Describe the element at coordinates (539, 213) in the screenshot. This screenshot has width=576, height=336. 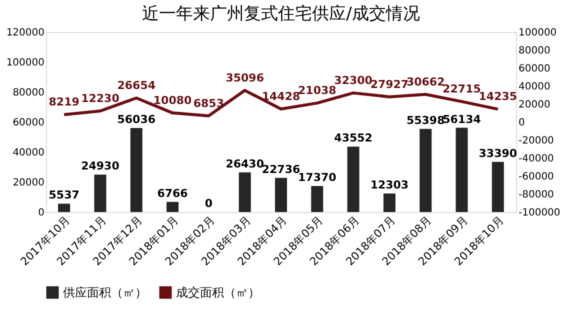
I see `y2-tick-label: -100000` at that location.